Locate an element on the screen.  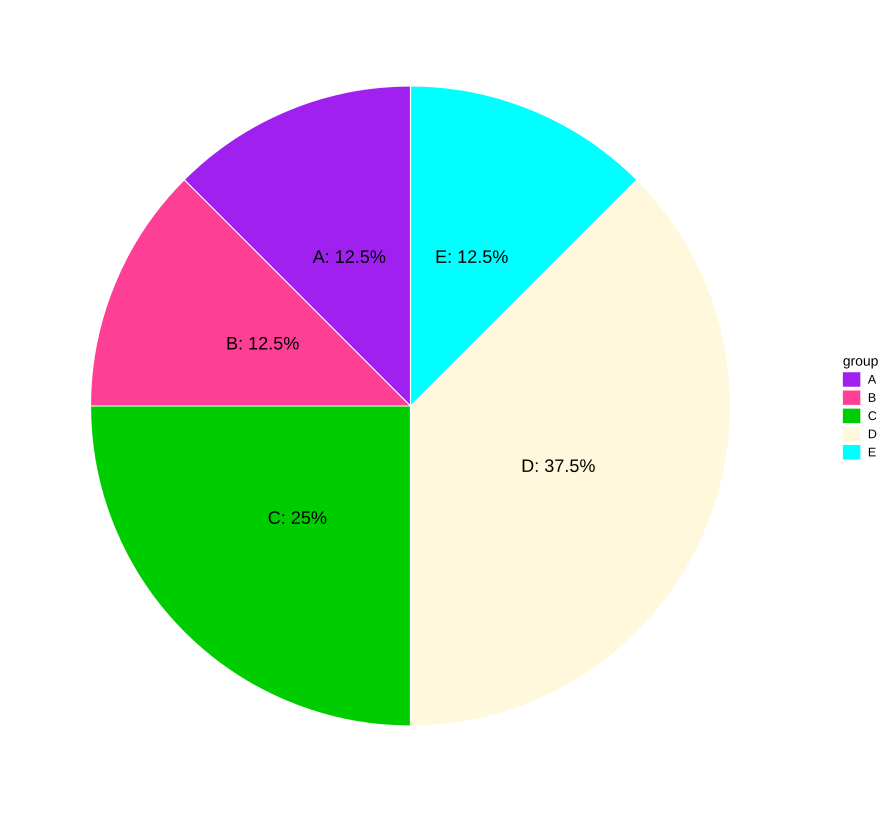
legend-label: A is located at coordinates (872, 379).